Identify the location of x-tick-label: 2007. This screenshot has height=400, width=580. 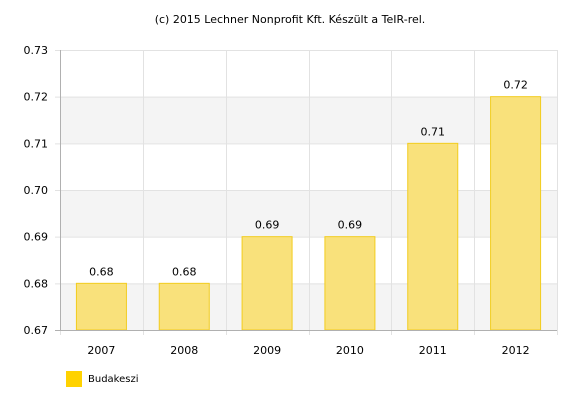
(101, 350).